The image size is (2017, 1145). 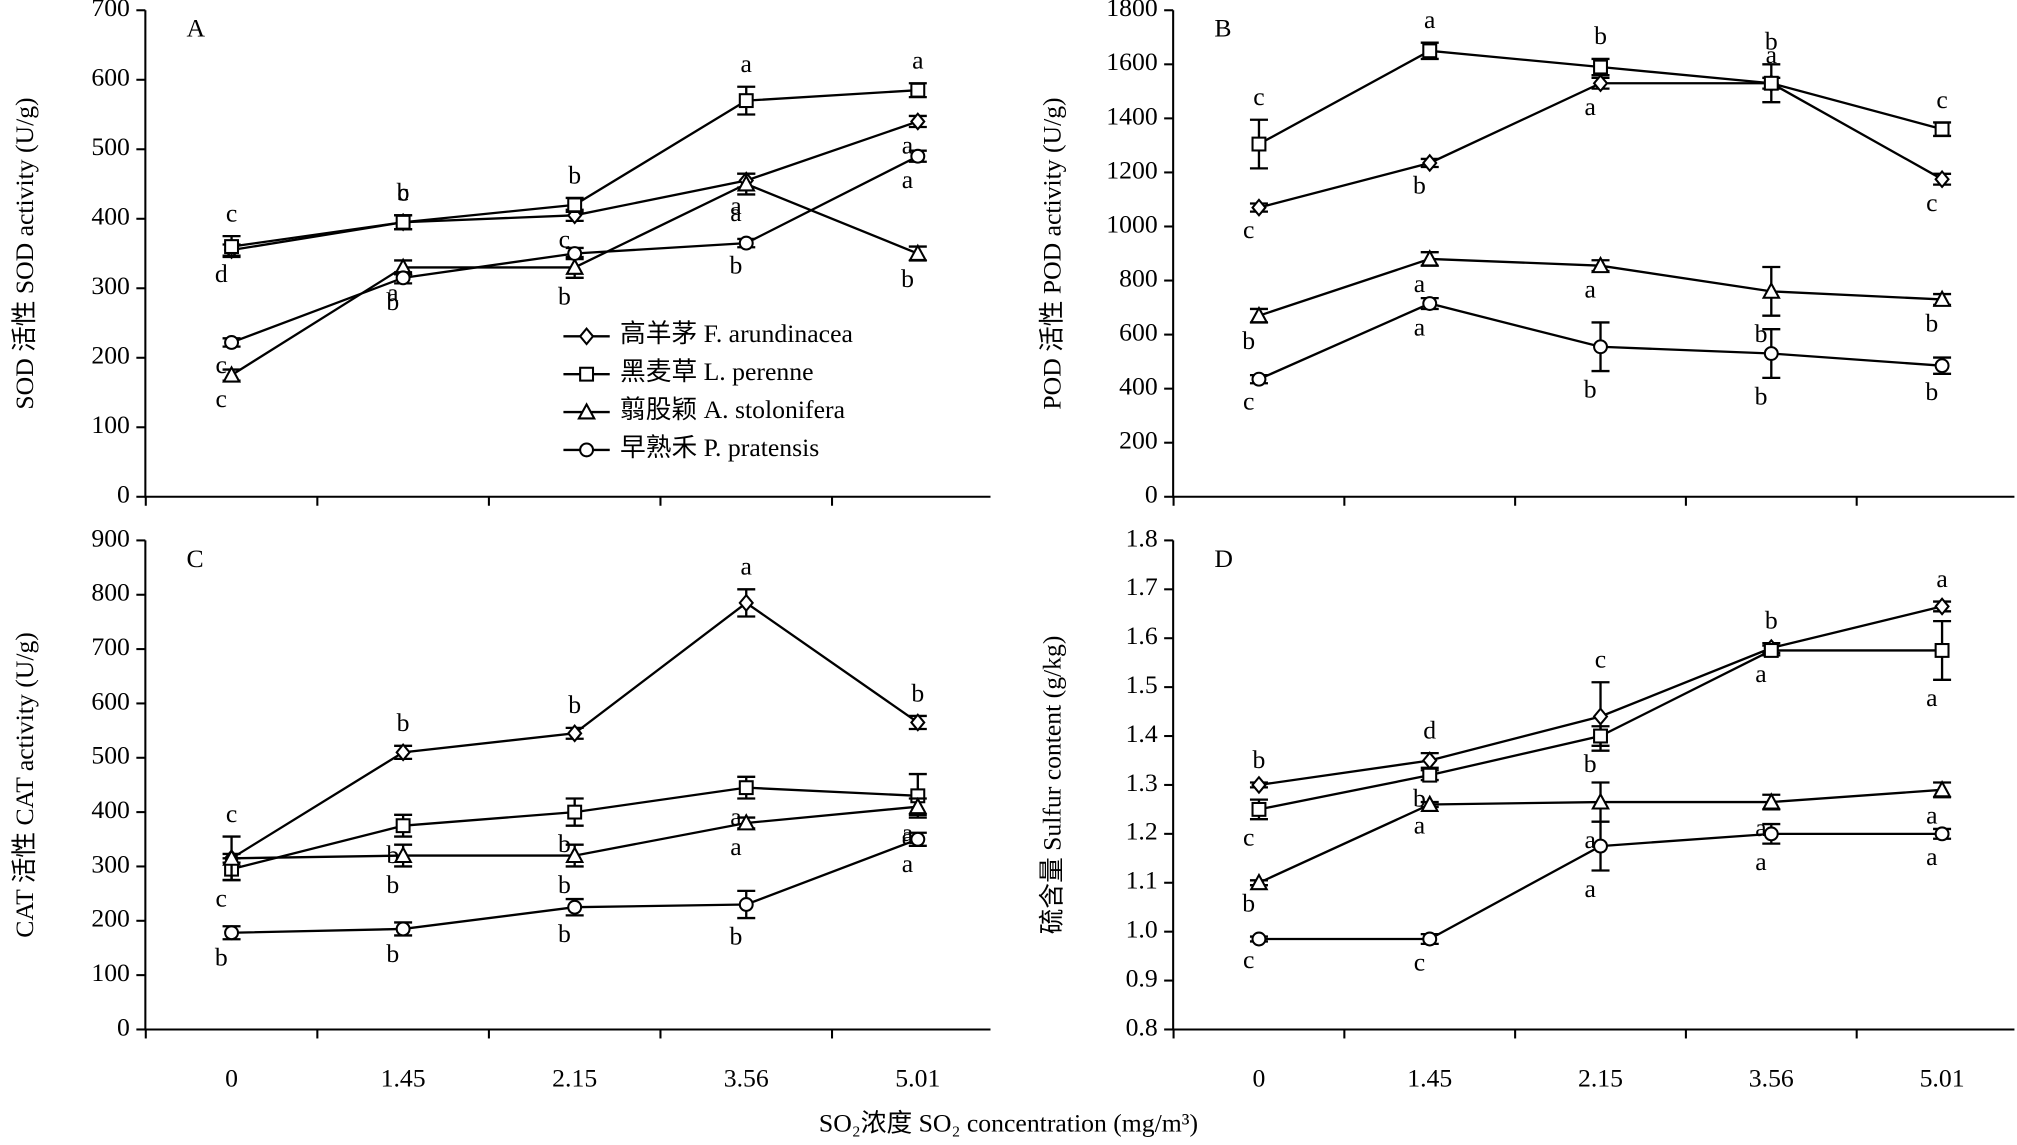 What do you see at coordinates (1771, 1078) in the screenshot?
I see `x-tick-label: 3.56` at bounding box center [1771, 1078].